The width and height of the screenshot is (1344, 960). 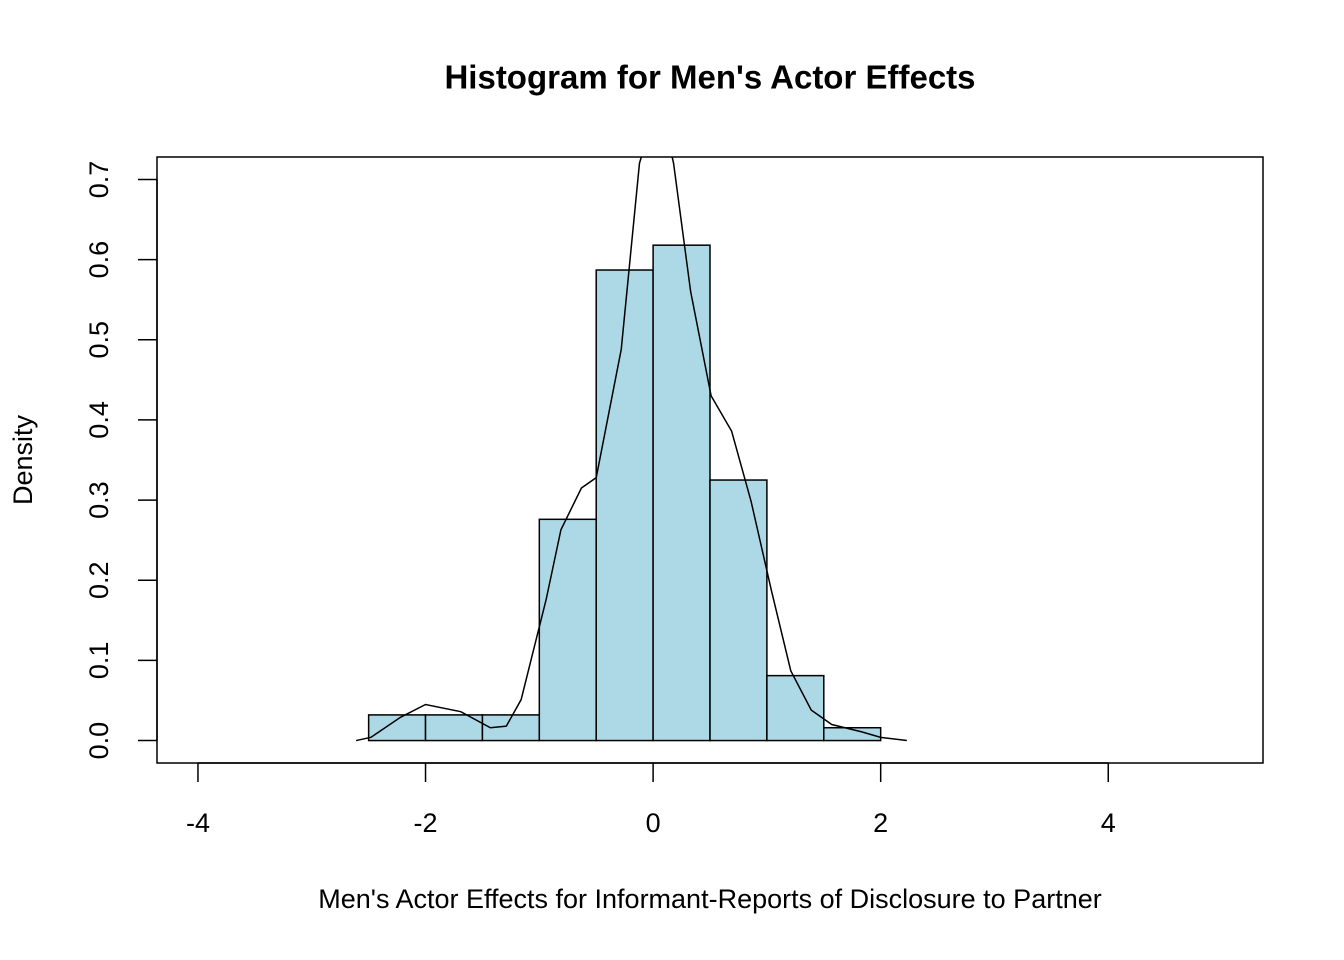 I want to click on chart-title: Histogram for Men's Actor Effects, so click(x=709, y=77).